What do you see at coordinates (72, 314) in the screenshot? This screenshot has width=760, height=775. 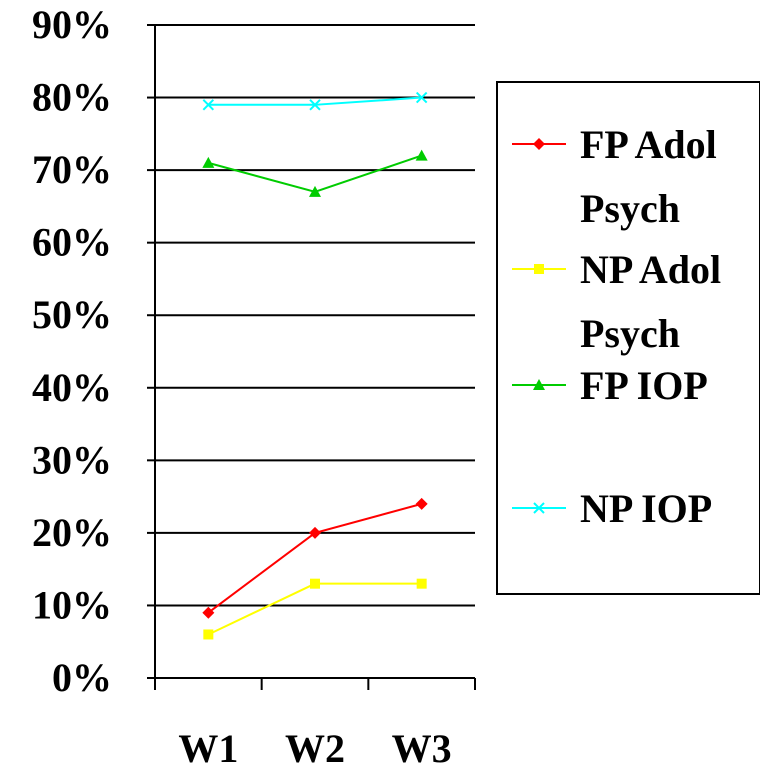 I see `y-tick-label: 50%` at bounding box center [72, 314].